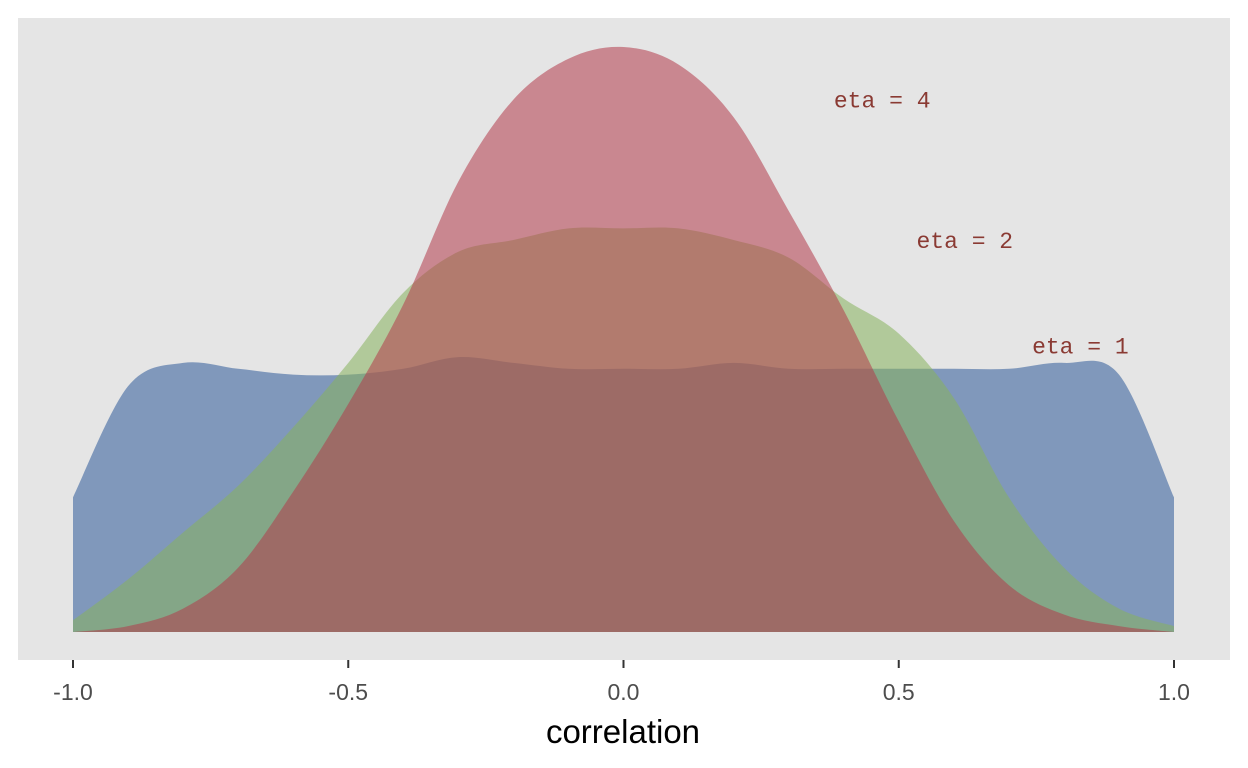 The width and height of the screenshot is (1248, 768). I want to click on annotation-label: eta = 1, so click(1080, 347).